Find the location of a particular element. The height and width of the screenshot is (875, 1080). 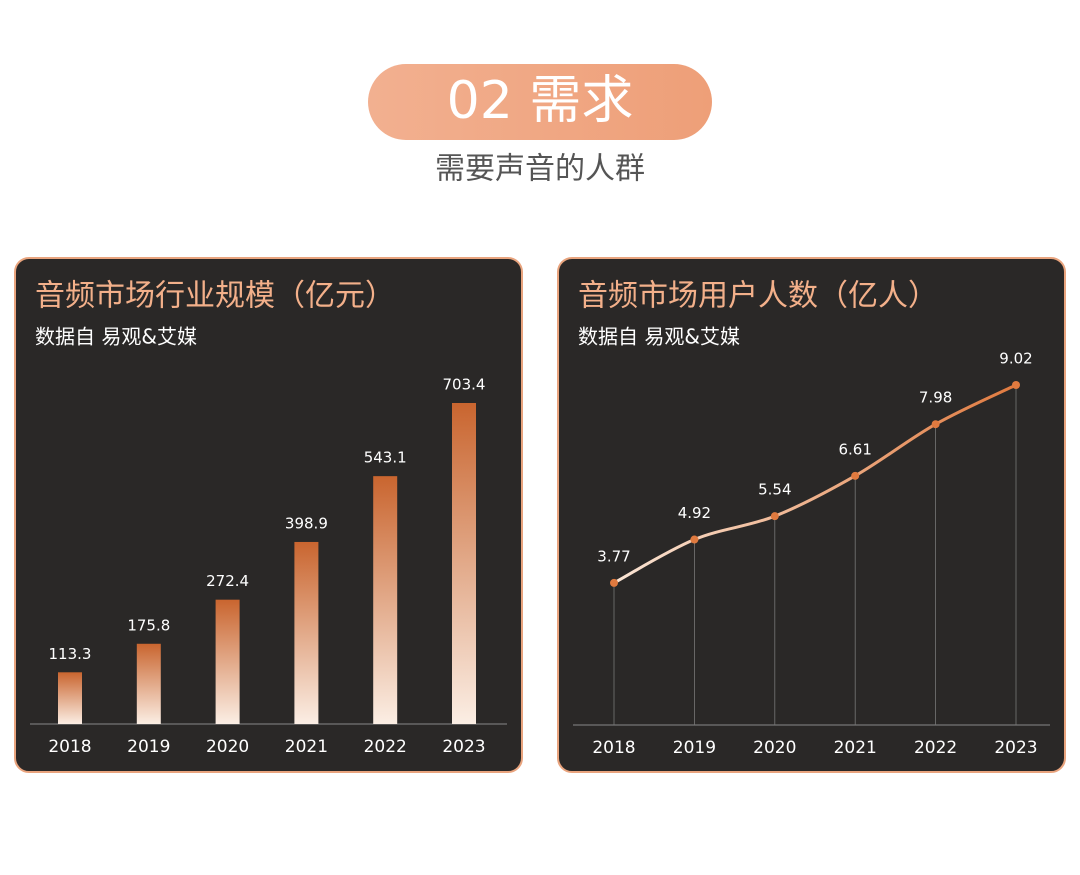

value-label: 272.4 is located at coordinates (227, 581).